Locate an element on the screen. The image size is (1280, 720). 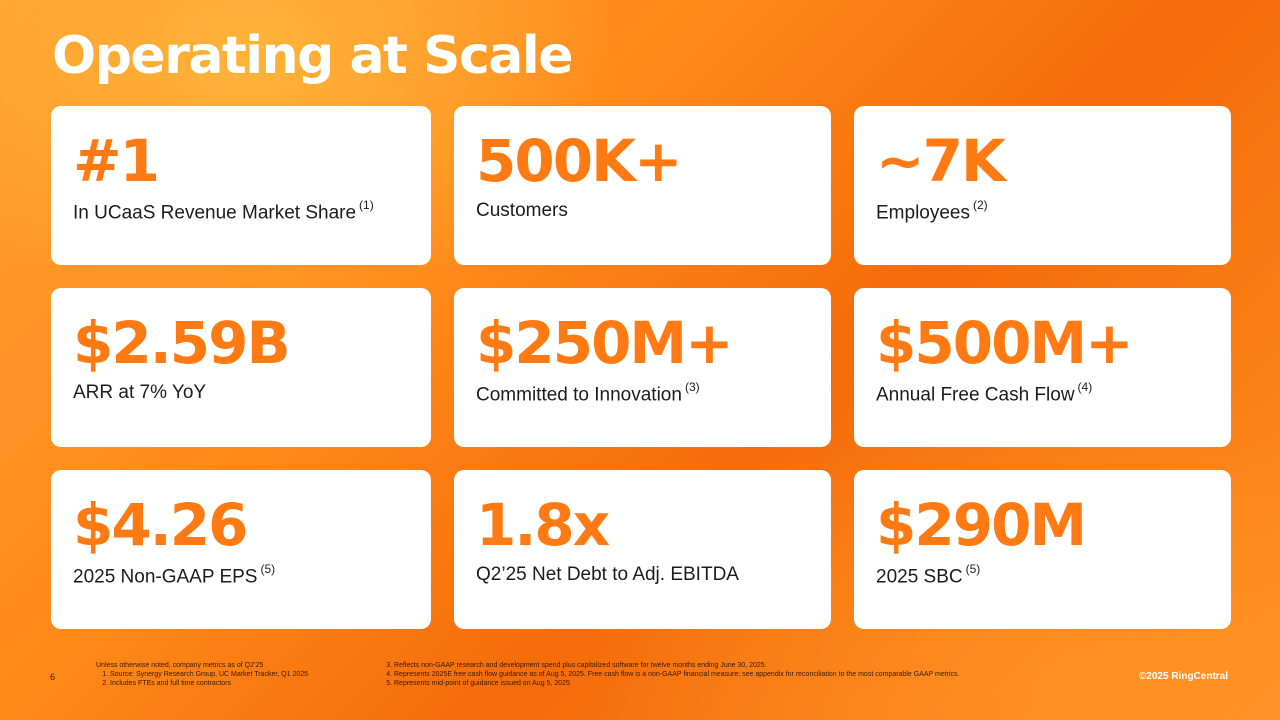
metric-card-sbc: $290M 2025 SBC (5) is located at coordinates (1042, 549).